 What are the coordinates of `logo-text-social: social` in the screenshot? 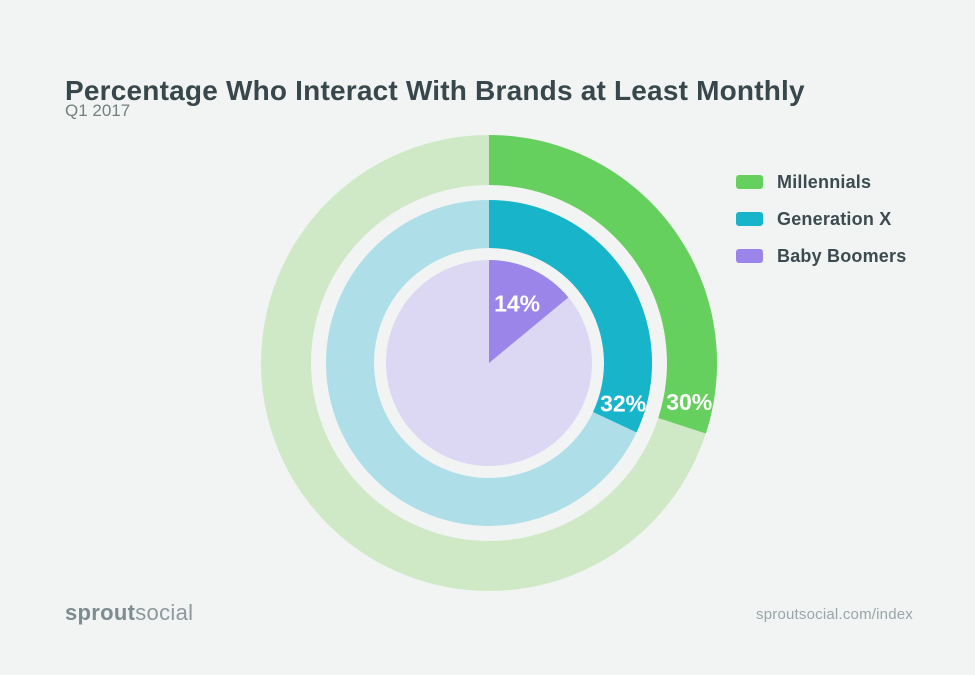 It's located at (164, 612).